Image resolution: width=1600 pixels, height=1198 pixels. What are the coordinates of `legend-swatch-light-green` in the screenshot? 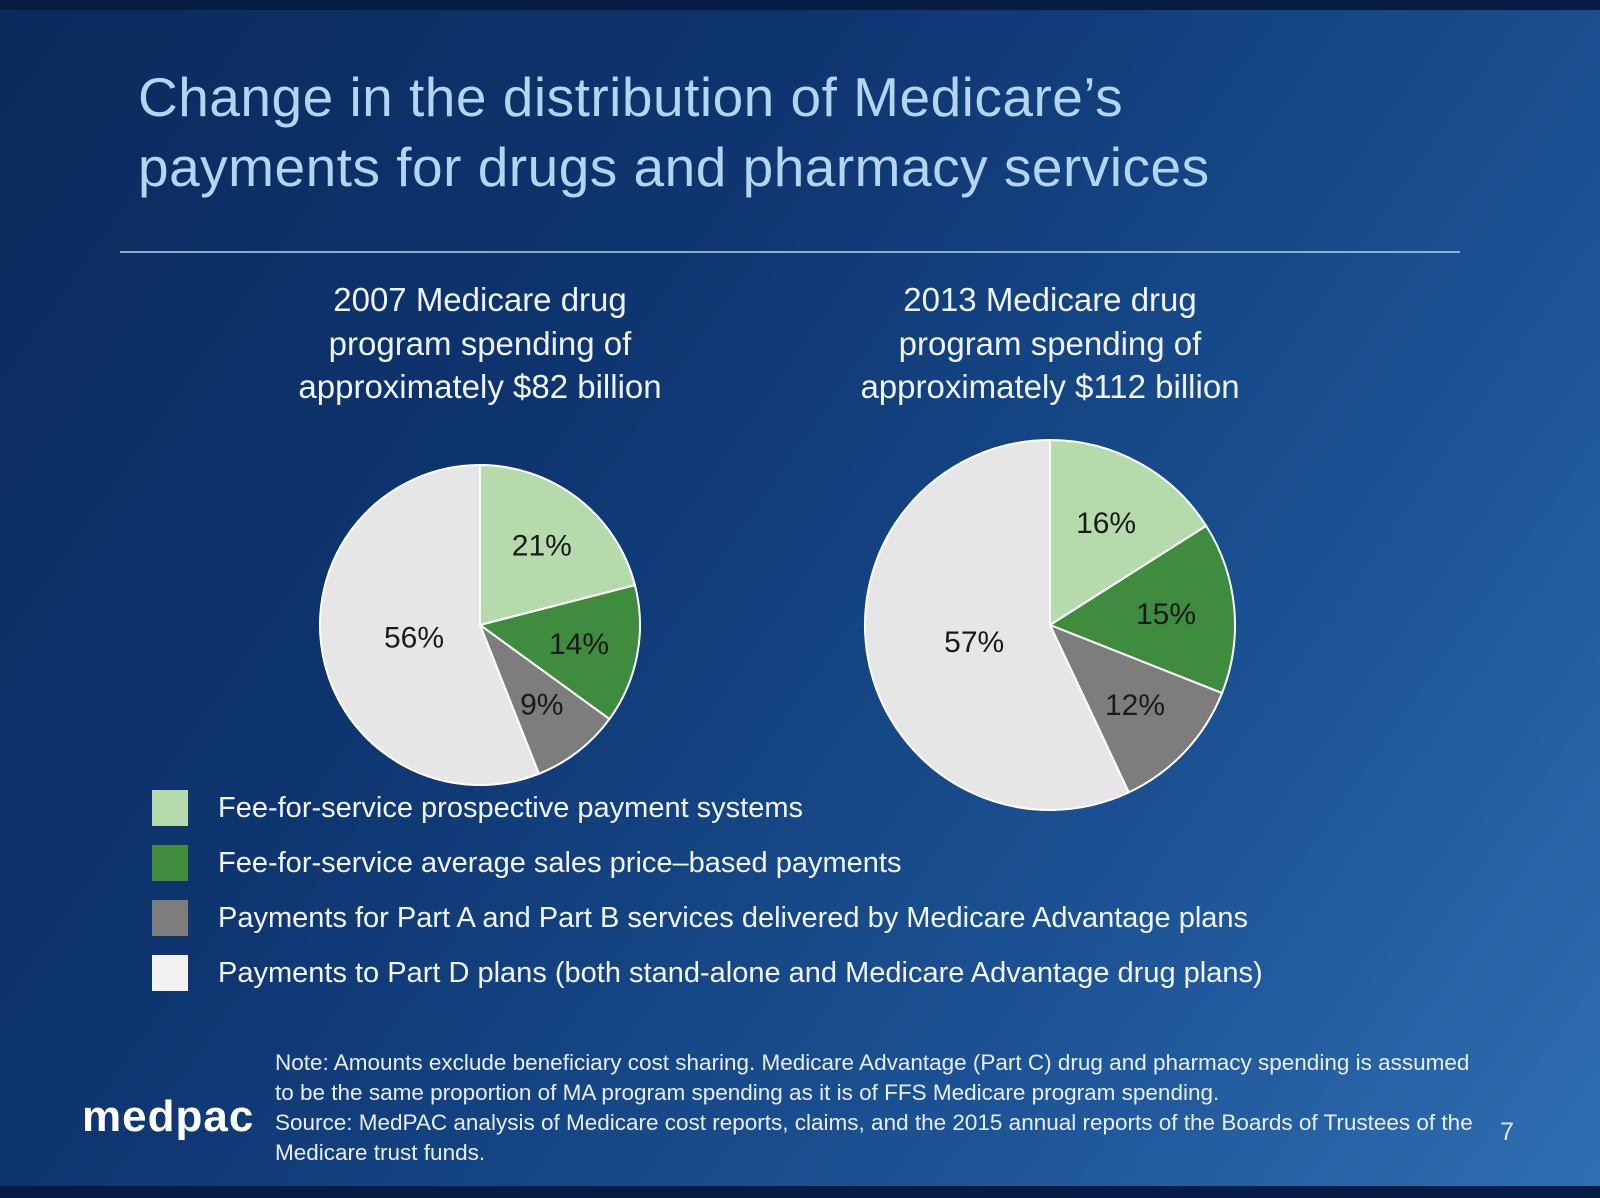 It's located at (170, 808).